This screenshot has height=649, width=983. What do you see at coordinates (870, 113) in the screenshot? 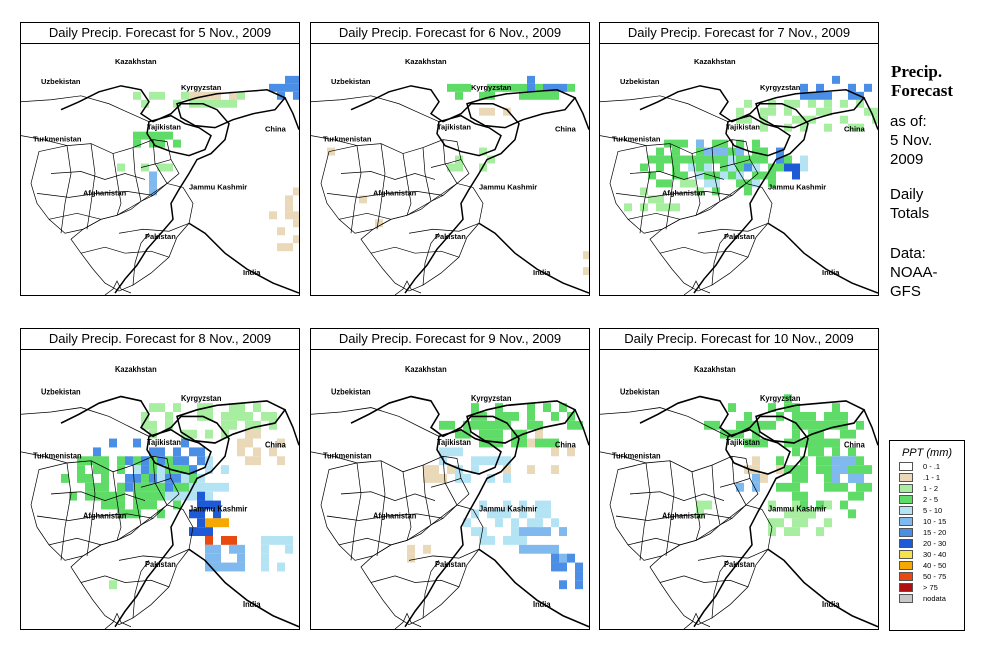
I see `country-border` at bounding box center [870, 113].